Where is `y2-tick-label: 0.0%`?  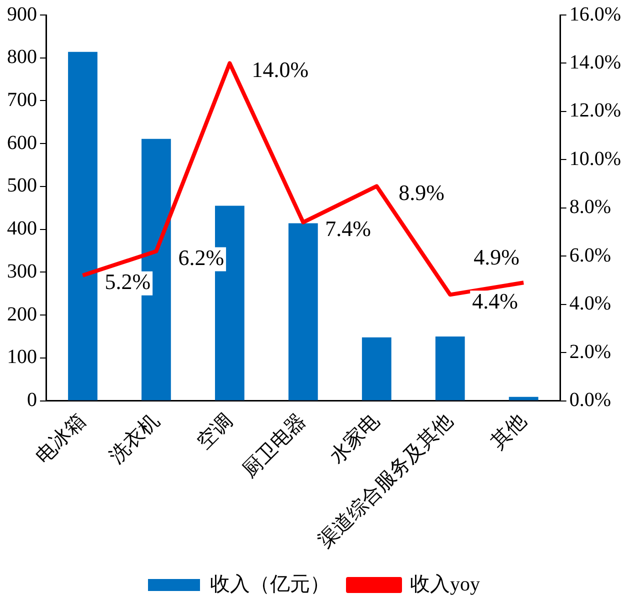
y2-tick-label: 0.0% is located at coordinates (590, 400).